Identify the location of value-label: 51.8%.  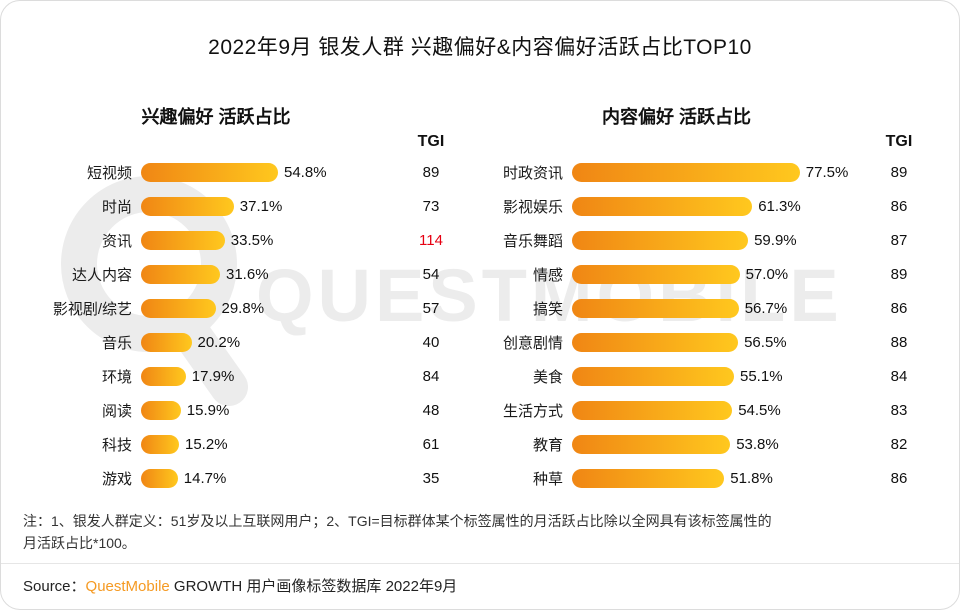
(751, 478).